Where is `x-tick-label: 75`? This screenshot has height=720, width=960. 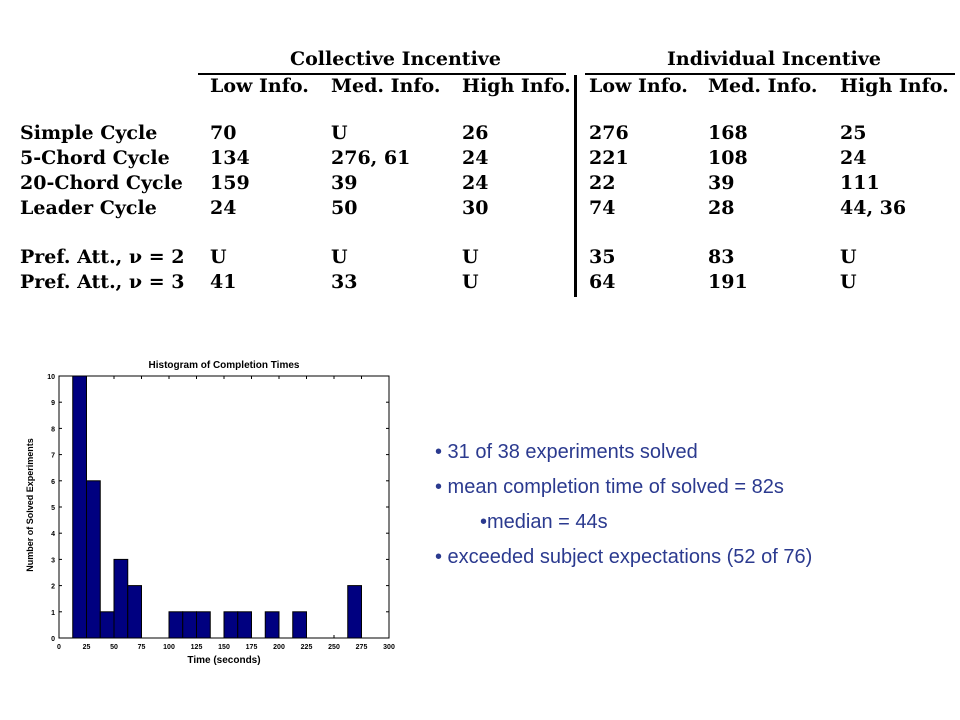 x-tick-label: 75 is located at coordinates (142, 647).